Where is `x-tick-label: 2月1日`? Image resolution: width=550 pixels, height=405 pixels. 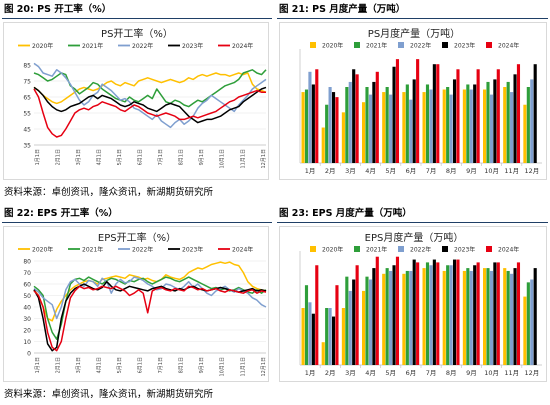
x-tick-label: 2月1日 is located at coordinates (58, 365).